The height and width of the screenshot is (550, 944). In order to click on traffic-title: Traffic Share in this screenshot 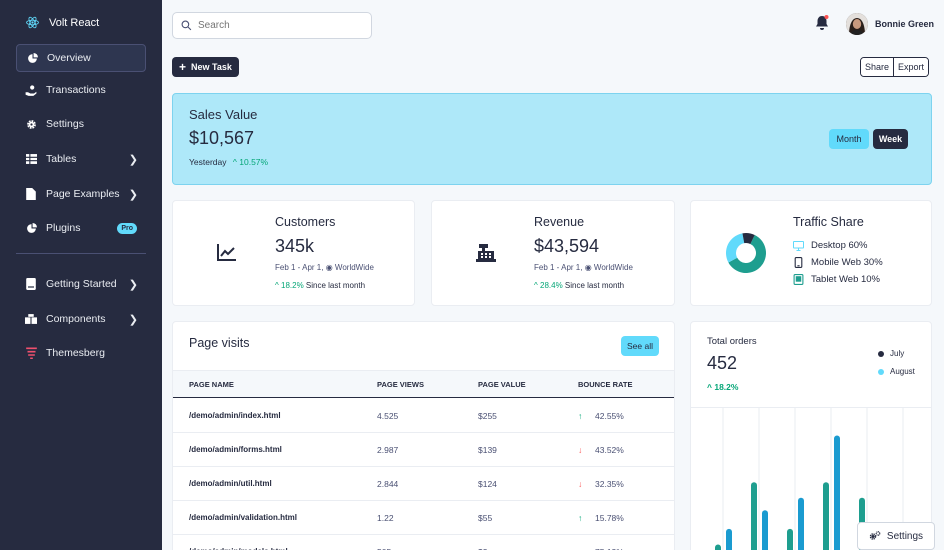, I will do `click(828, 222)`.